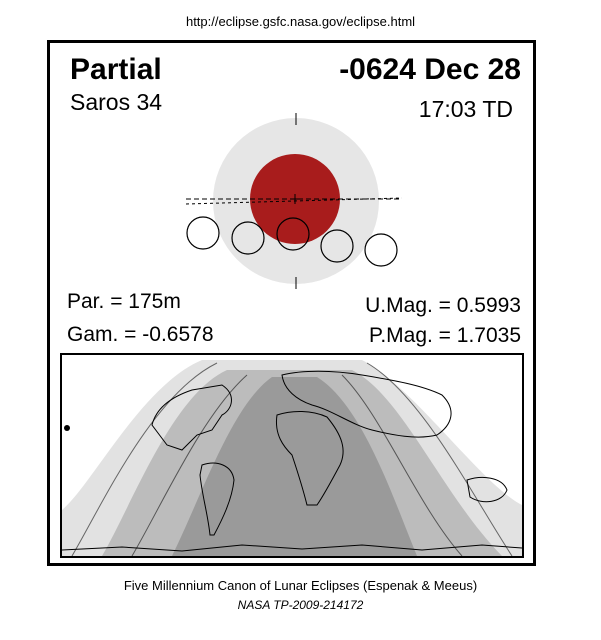 Image resolution: width=601 pixels, height=640 pixels. What do you see at coordinates (124, 301) in the screenshot?
I see `partial-duration: Par. = 175m` at bounding box center [124, 301].